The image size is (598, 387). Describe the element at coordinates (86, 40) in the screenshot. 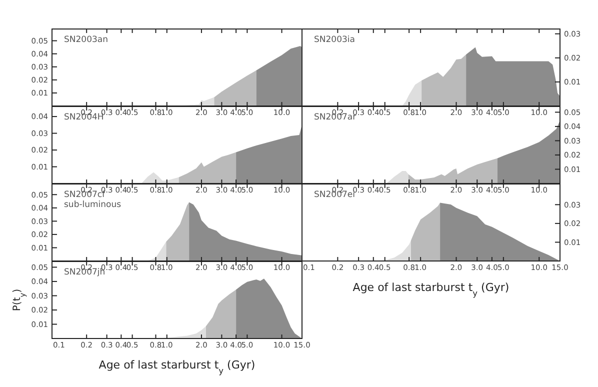

I see `text: SN2003an` at that location.